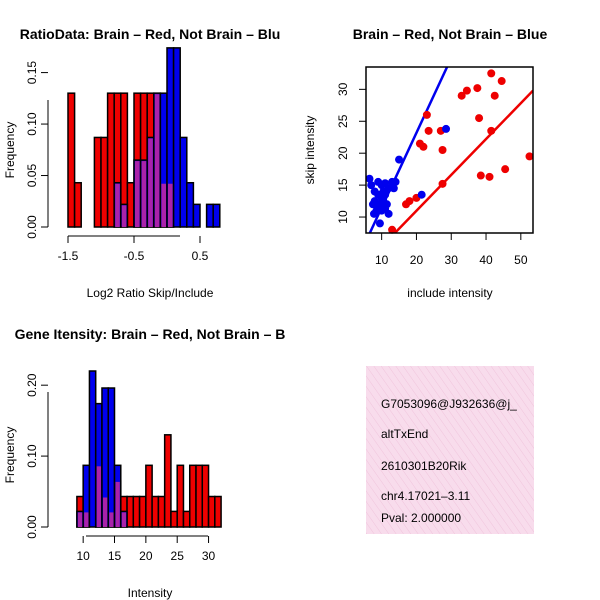 The width and height of the screenshot is (600, 600). Describe the element at coordinates (134, 256) in the screenshot. I see `x-tick-label-ratio-1: -0.5` at that location.